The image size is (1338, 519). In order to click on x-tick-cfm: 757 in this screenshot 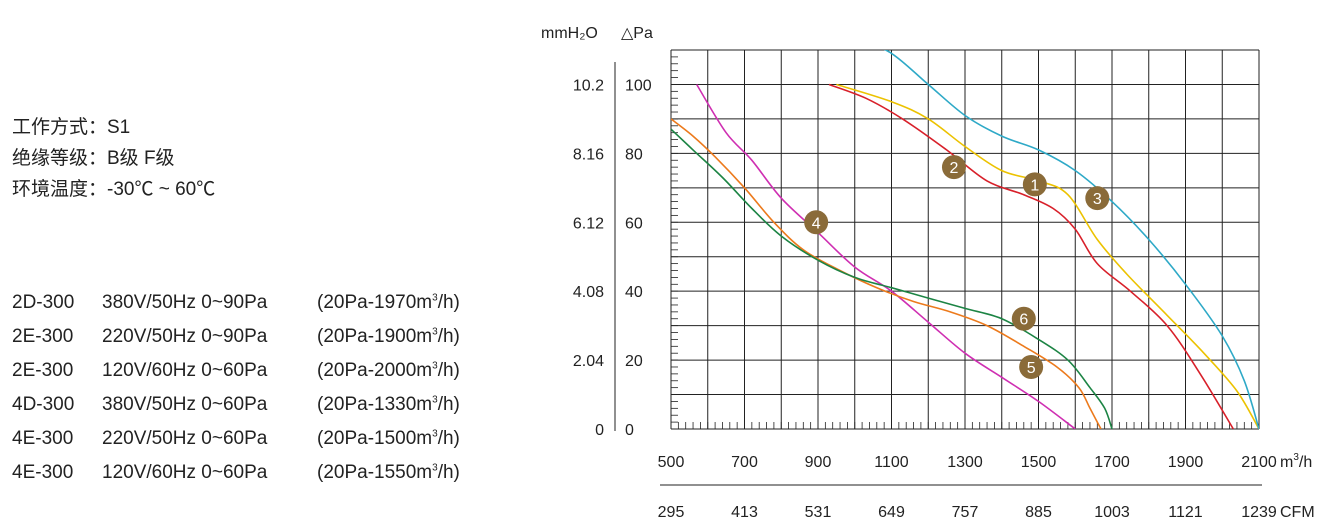, I will do `click(965, 511)`.